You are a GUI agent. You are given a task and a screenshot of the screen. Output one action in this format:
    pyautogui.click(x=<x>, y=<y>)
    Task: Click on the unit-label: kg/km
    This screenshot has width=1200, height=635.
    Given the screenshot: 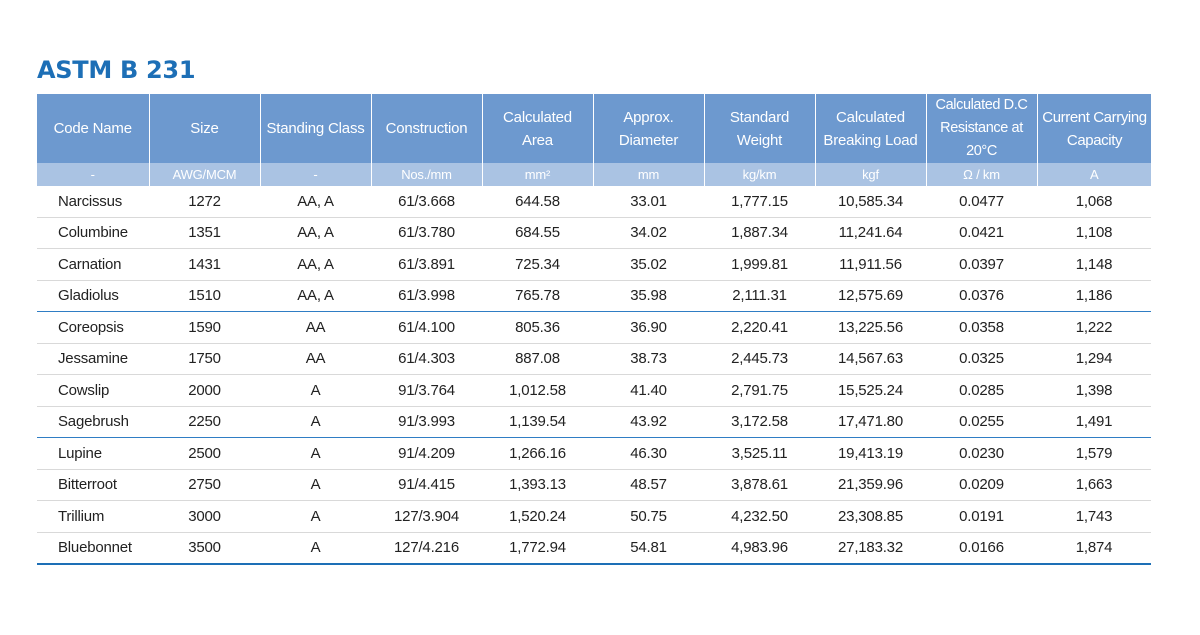 What is the action you would take?
    pyautogui.click(x=759, y=174)
    